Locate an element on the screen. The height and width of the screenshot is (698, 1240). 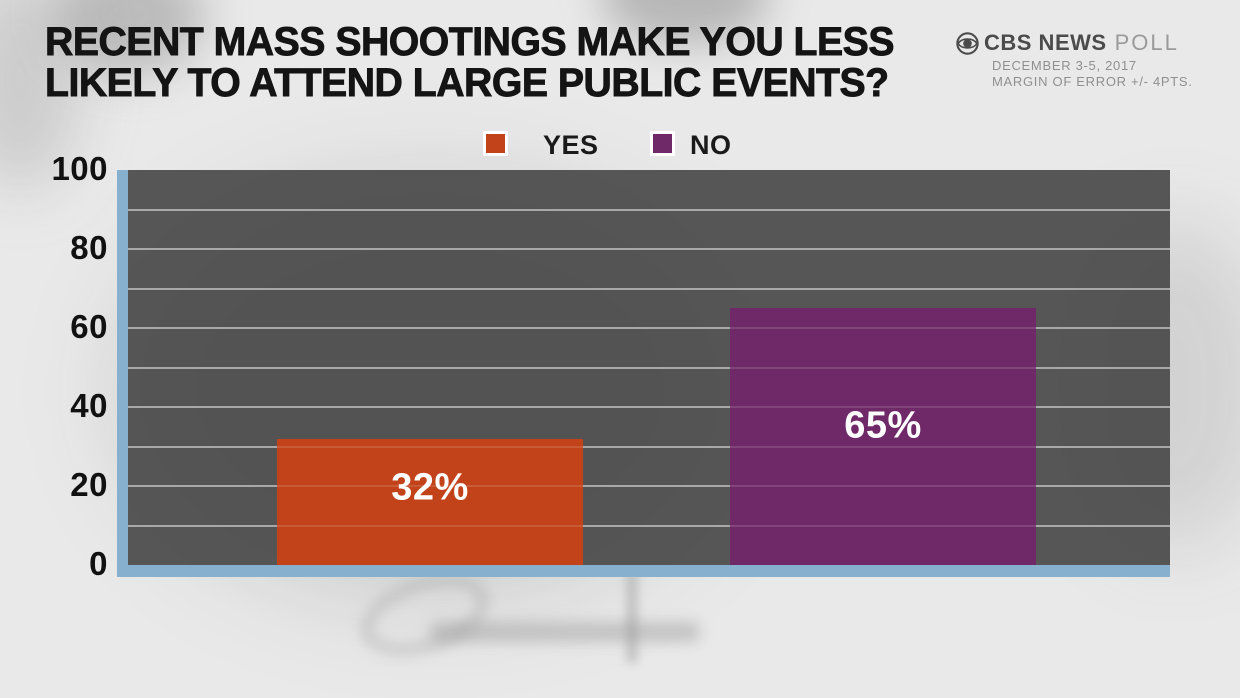
legend-swatch-no is located at coordinates (662, 143).